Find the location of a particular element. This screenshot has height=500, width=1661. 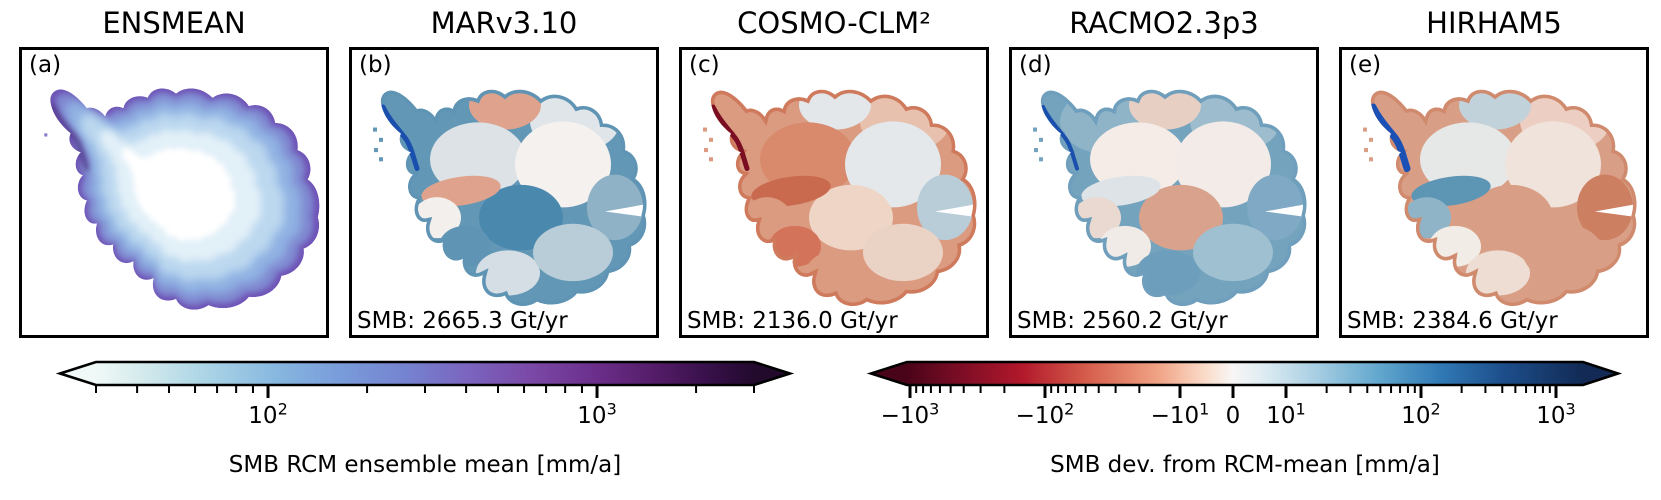

panel-d-label: (d) is located at coordinates (1035, 65).